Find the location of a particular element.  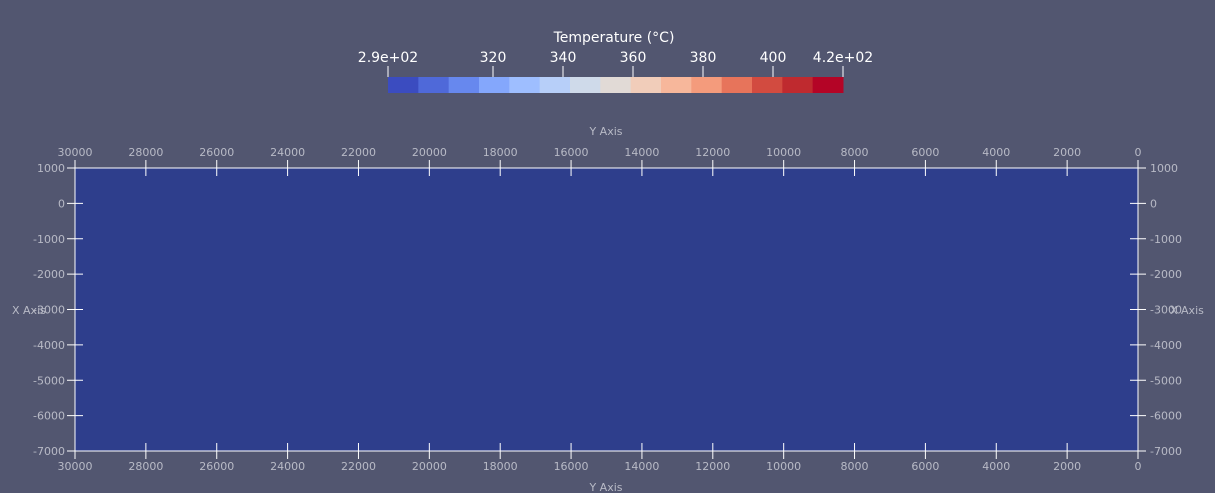

right-axis-tick-label: -7000 is located at coordinates (1166, 451).